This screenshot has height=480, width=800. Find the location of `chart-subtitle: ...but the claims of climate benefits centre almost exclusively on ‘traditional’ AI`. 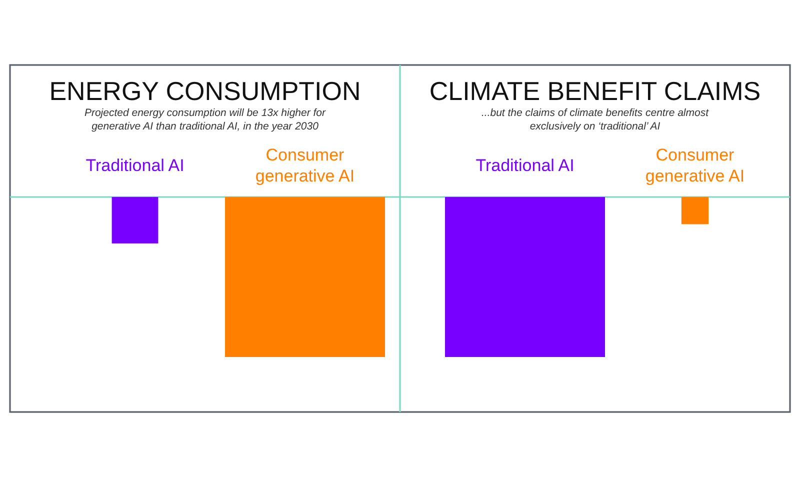

chart-subtitle: ...but the claims of climate benefits centre almost exclusively on ‘traditional’ AI is located at coordinates (595, 119).